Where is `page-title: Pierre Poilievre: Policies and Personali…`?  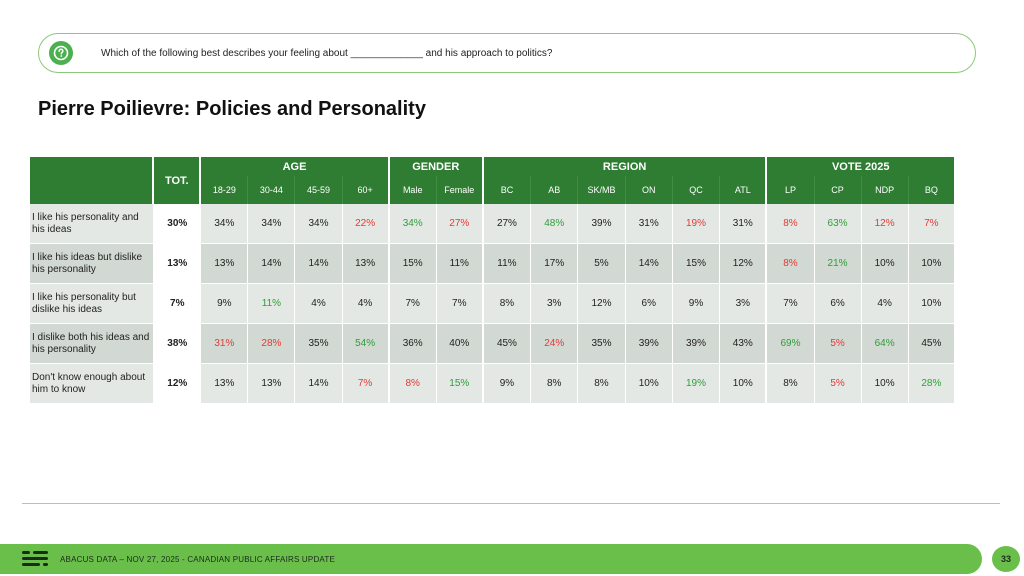
page-title: Pierre Poilievre: Policies and Personali… is located at coordinates (232, 109).